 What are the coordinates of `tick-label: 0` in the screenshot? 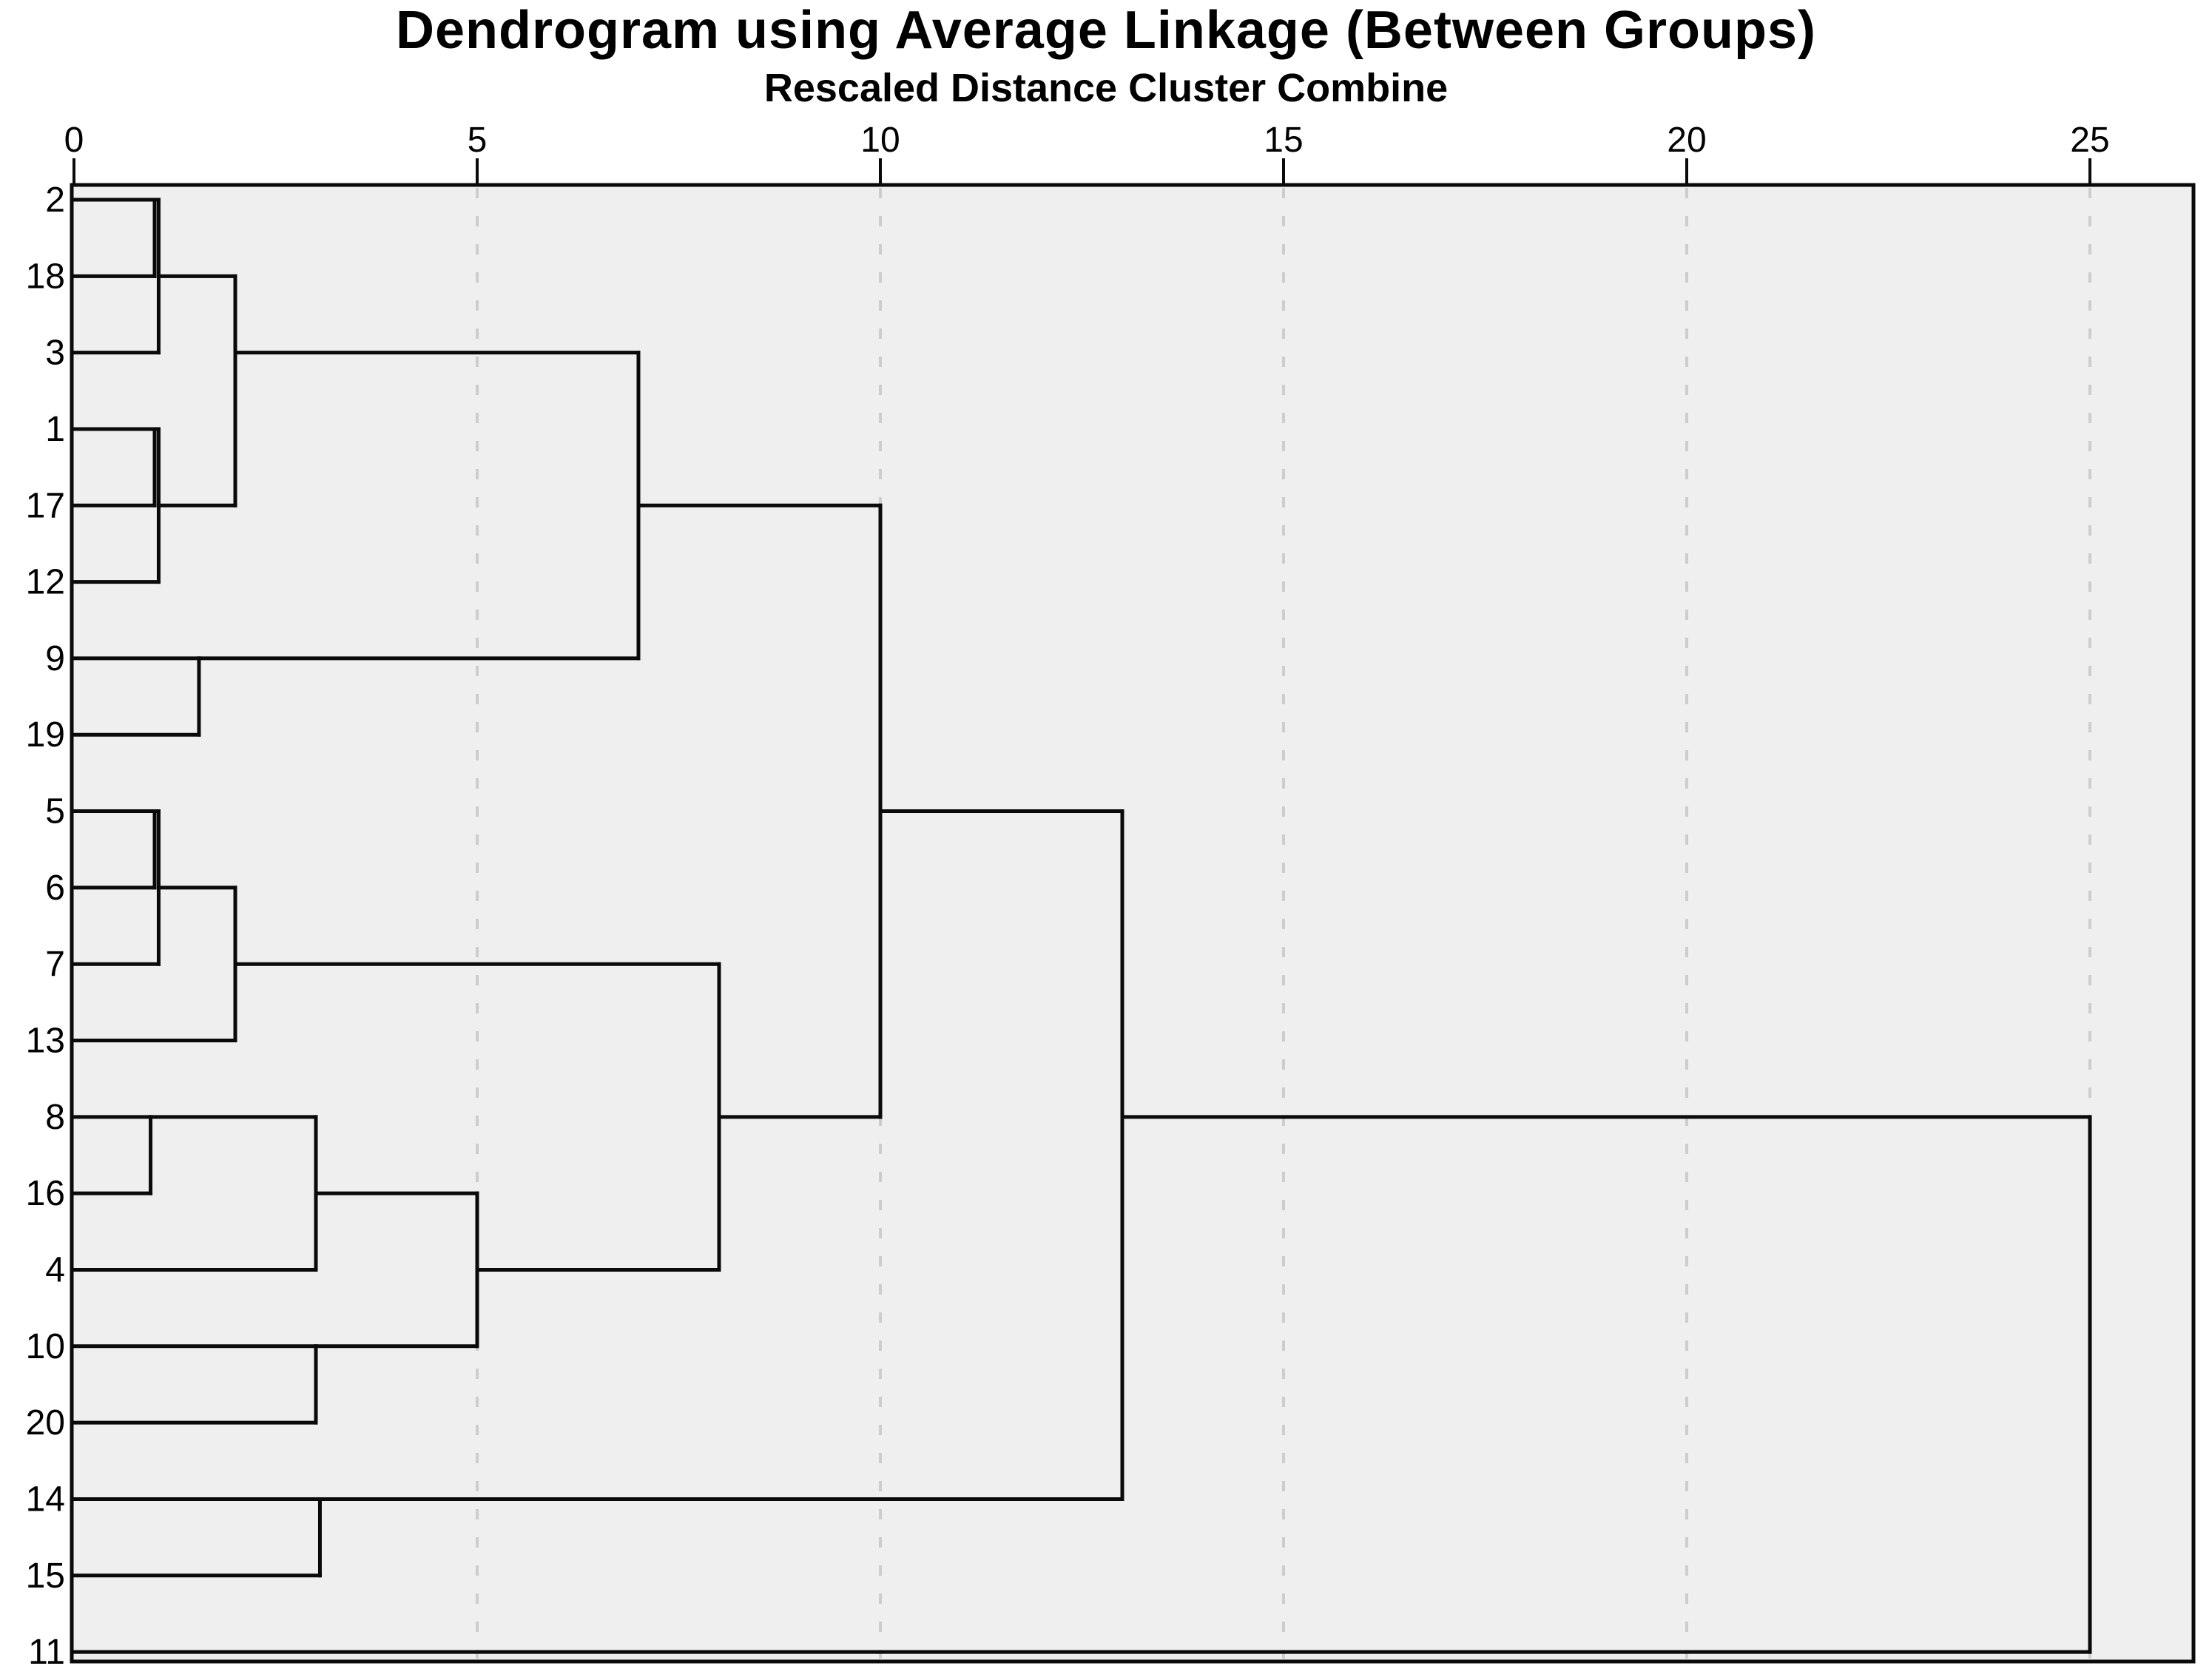 It's located at (74, 140).